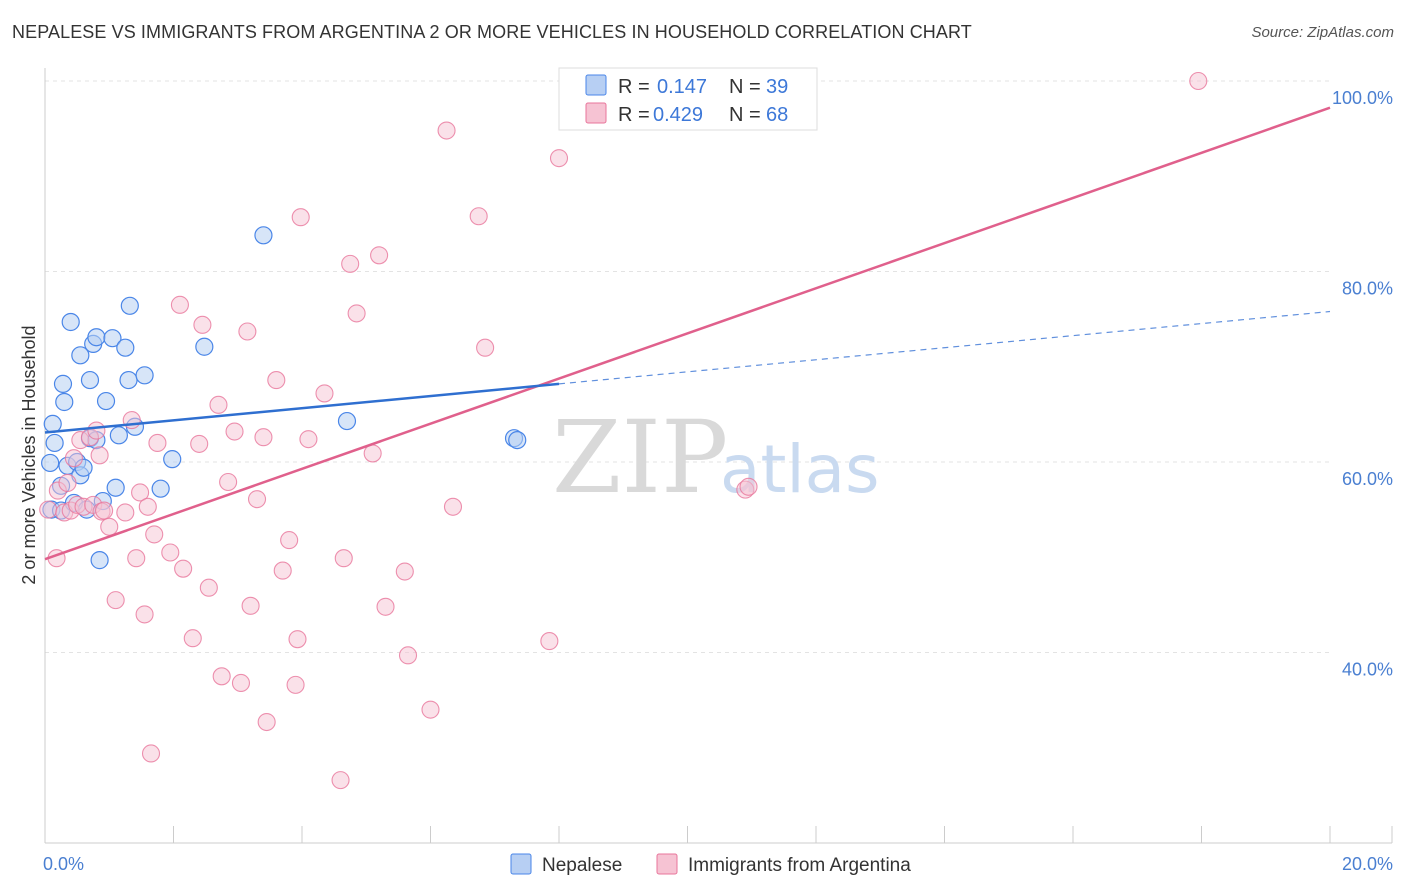 This screenshot has width=1406, height=892. What do you see at coordinates (1322, 32) in the screenshot?
I see `chart-source: Source: ZipAtlas.com` at bounding box center [1322, 32].